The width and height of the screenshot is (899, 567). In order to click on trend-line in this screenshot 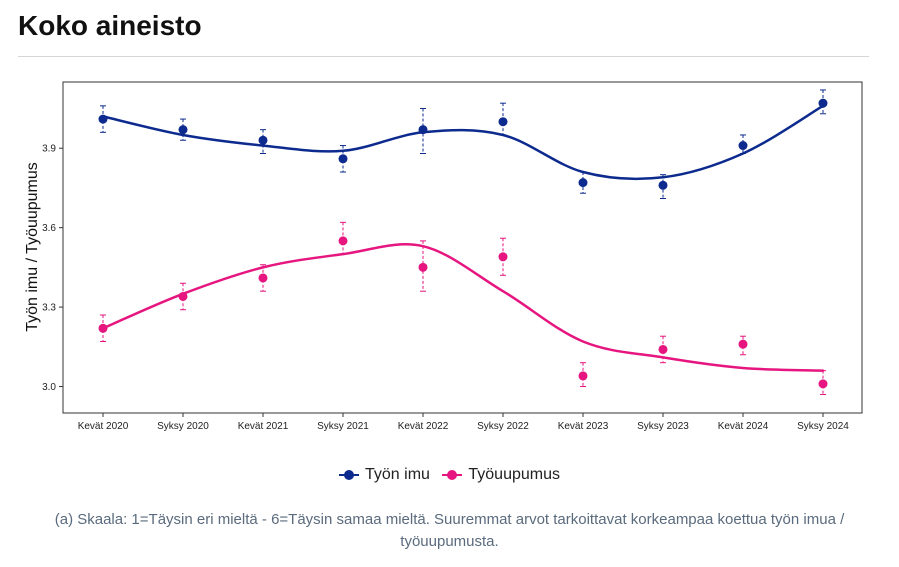, I will do `click(463, 142)`.